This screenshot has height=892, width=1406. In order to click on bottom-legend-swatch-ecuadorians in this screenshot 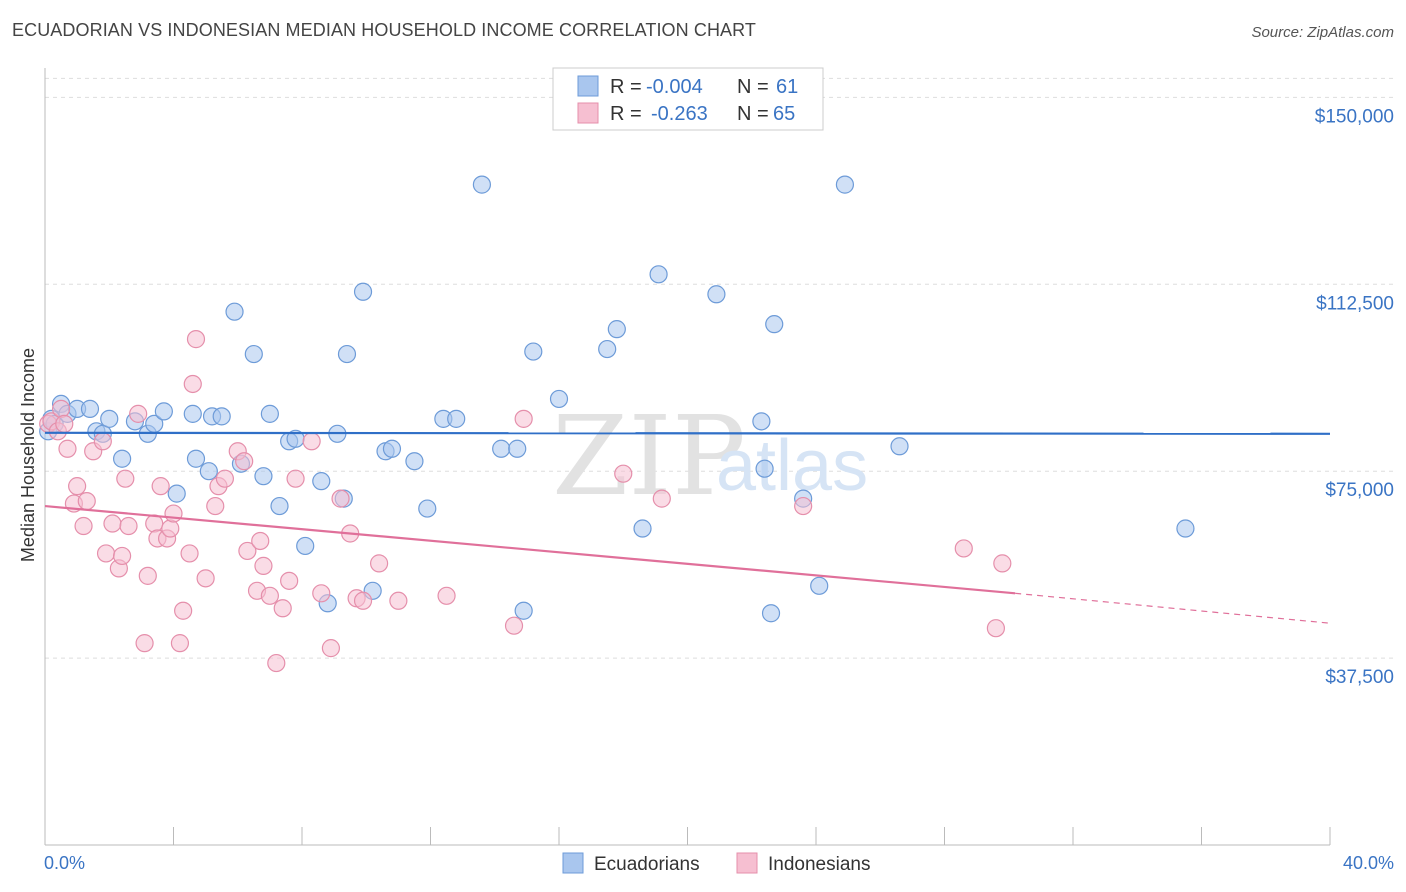, I will do `click(573, 863)`.